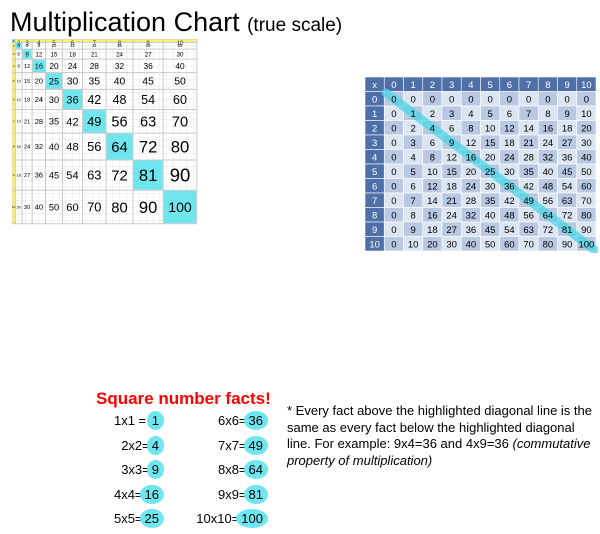 This screenshot has height=534, width=600. I want to click on fact-result: 81, so click(256, 494).